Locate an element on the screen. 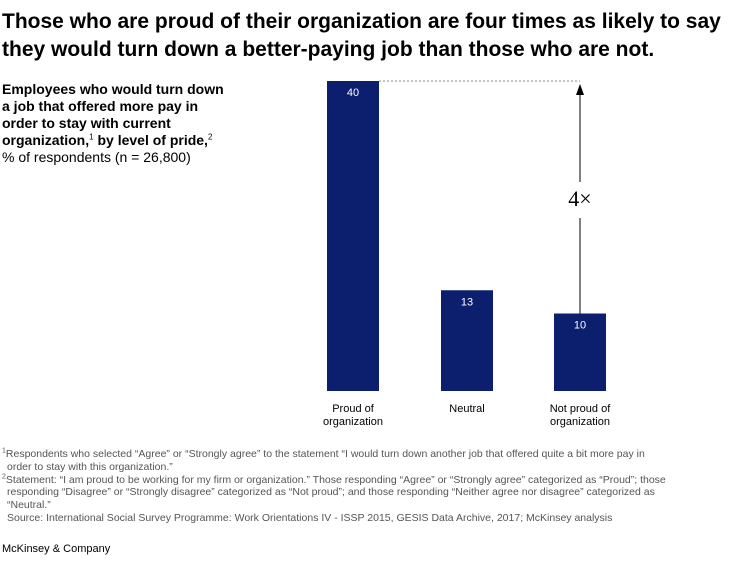 The image size is (740, 561). category-label-2: Not proud of is located at coordinates (580, 409).